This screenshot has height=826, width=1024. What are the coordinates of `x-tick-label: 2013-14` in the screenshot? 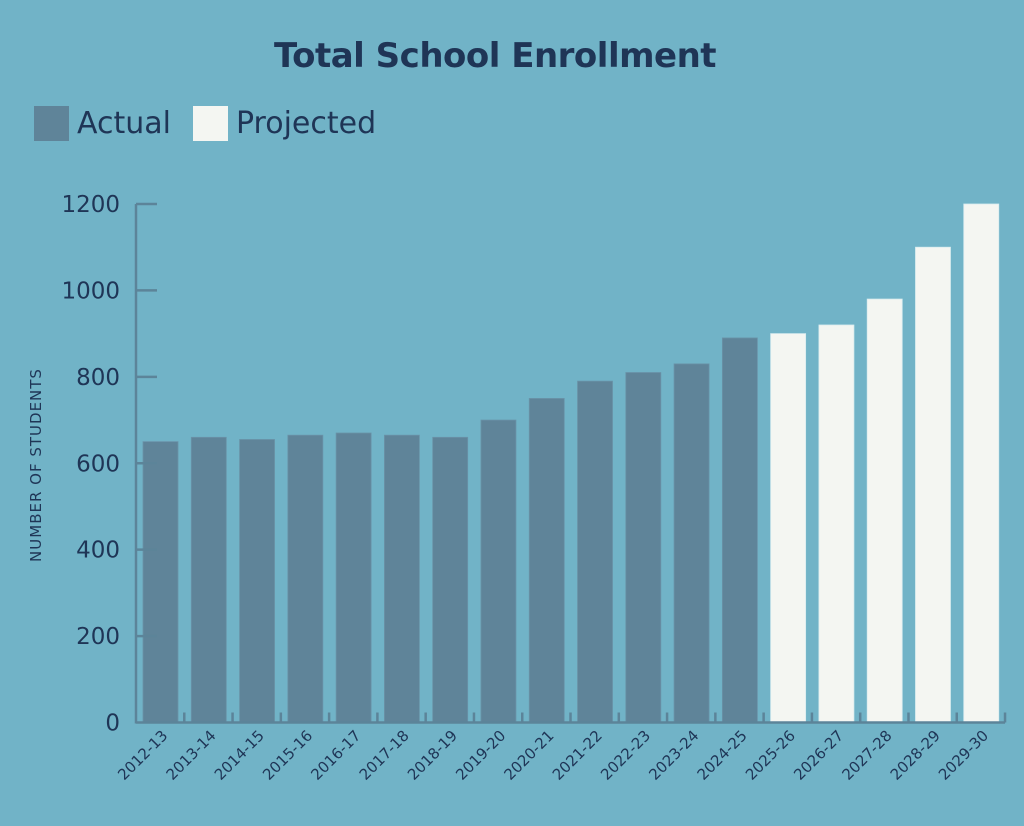 It's located at (191, 755).